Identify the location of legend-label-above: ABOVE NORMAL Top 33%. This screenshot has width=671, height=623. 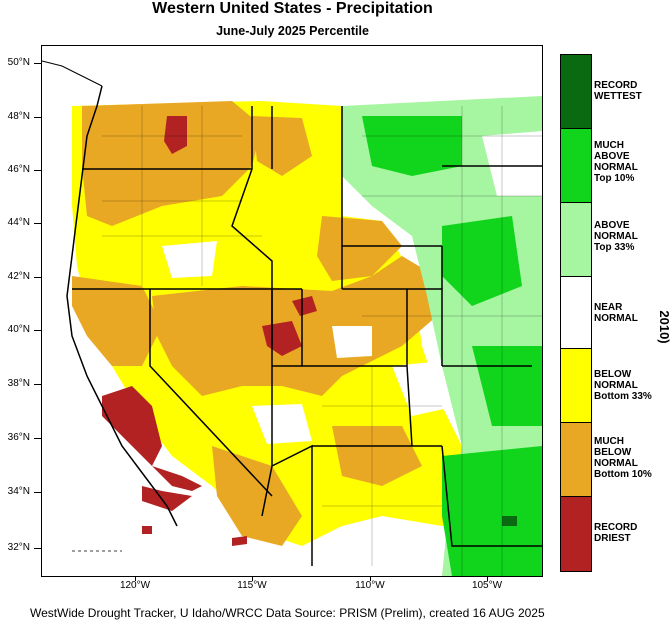
(616, 236).